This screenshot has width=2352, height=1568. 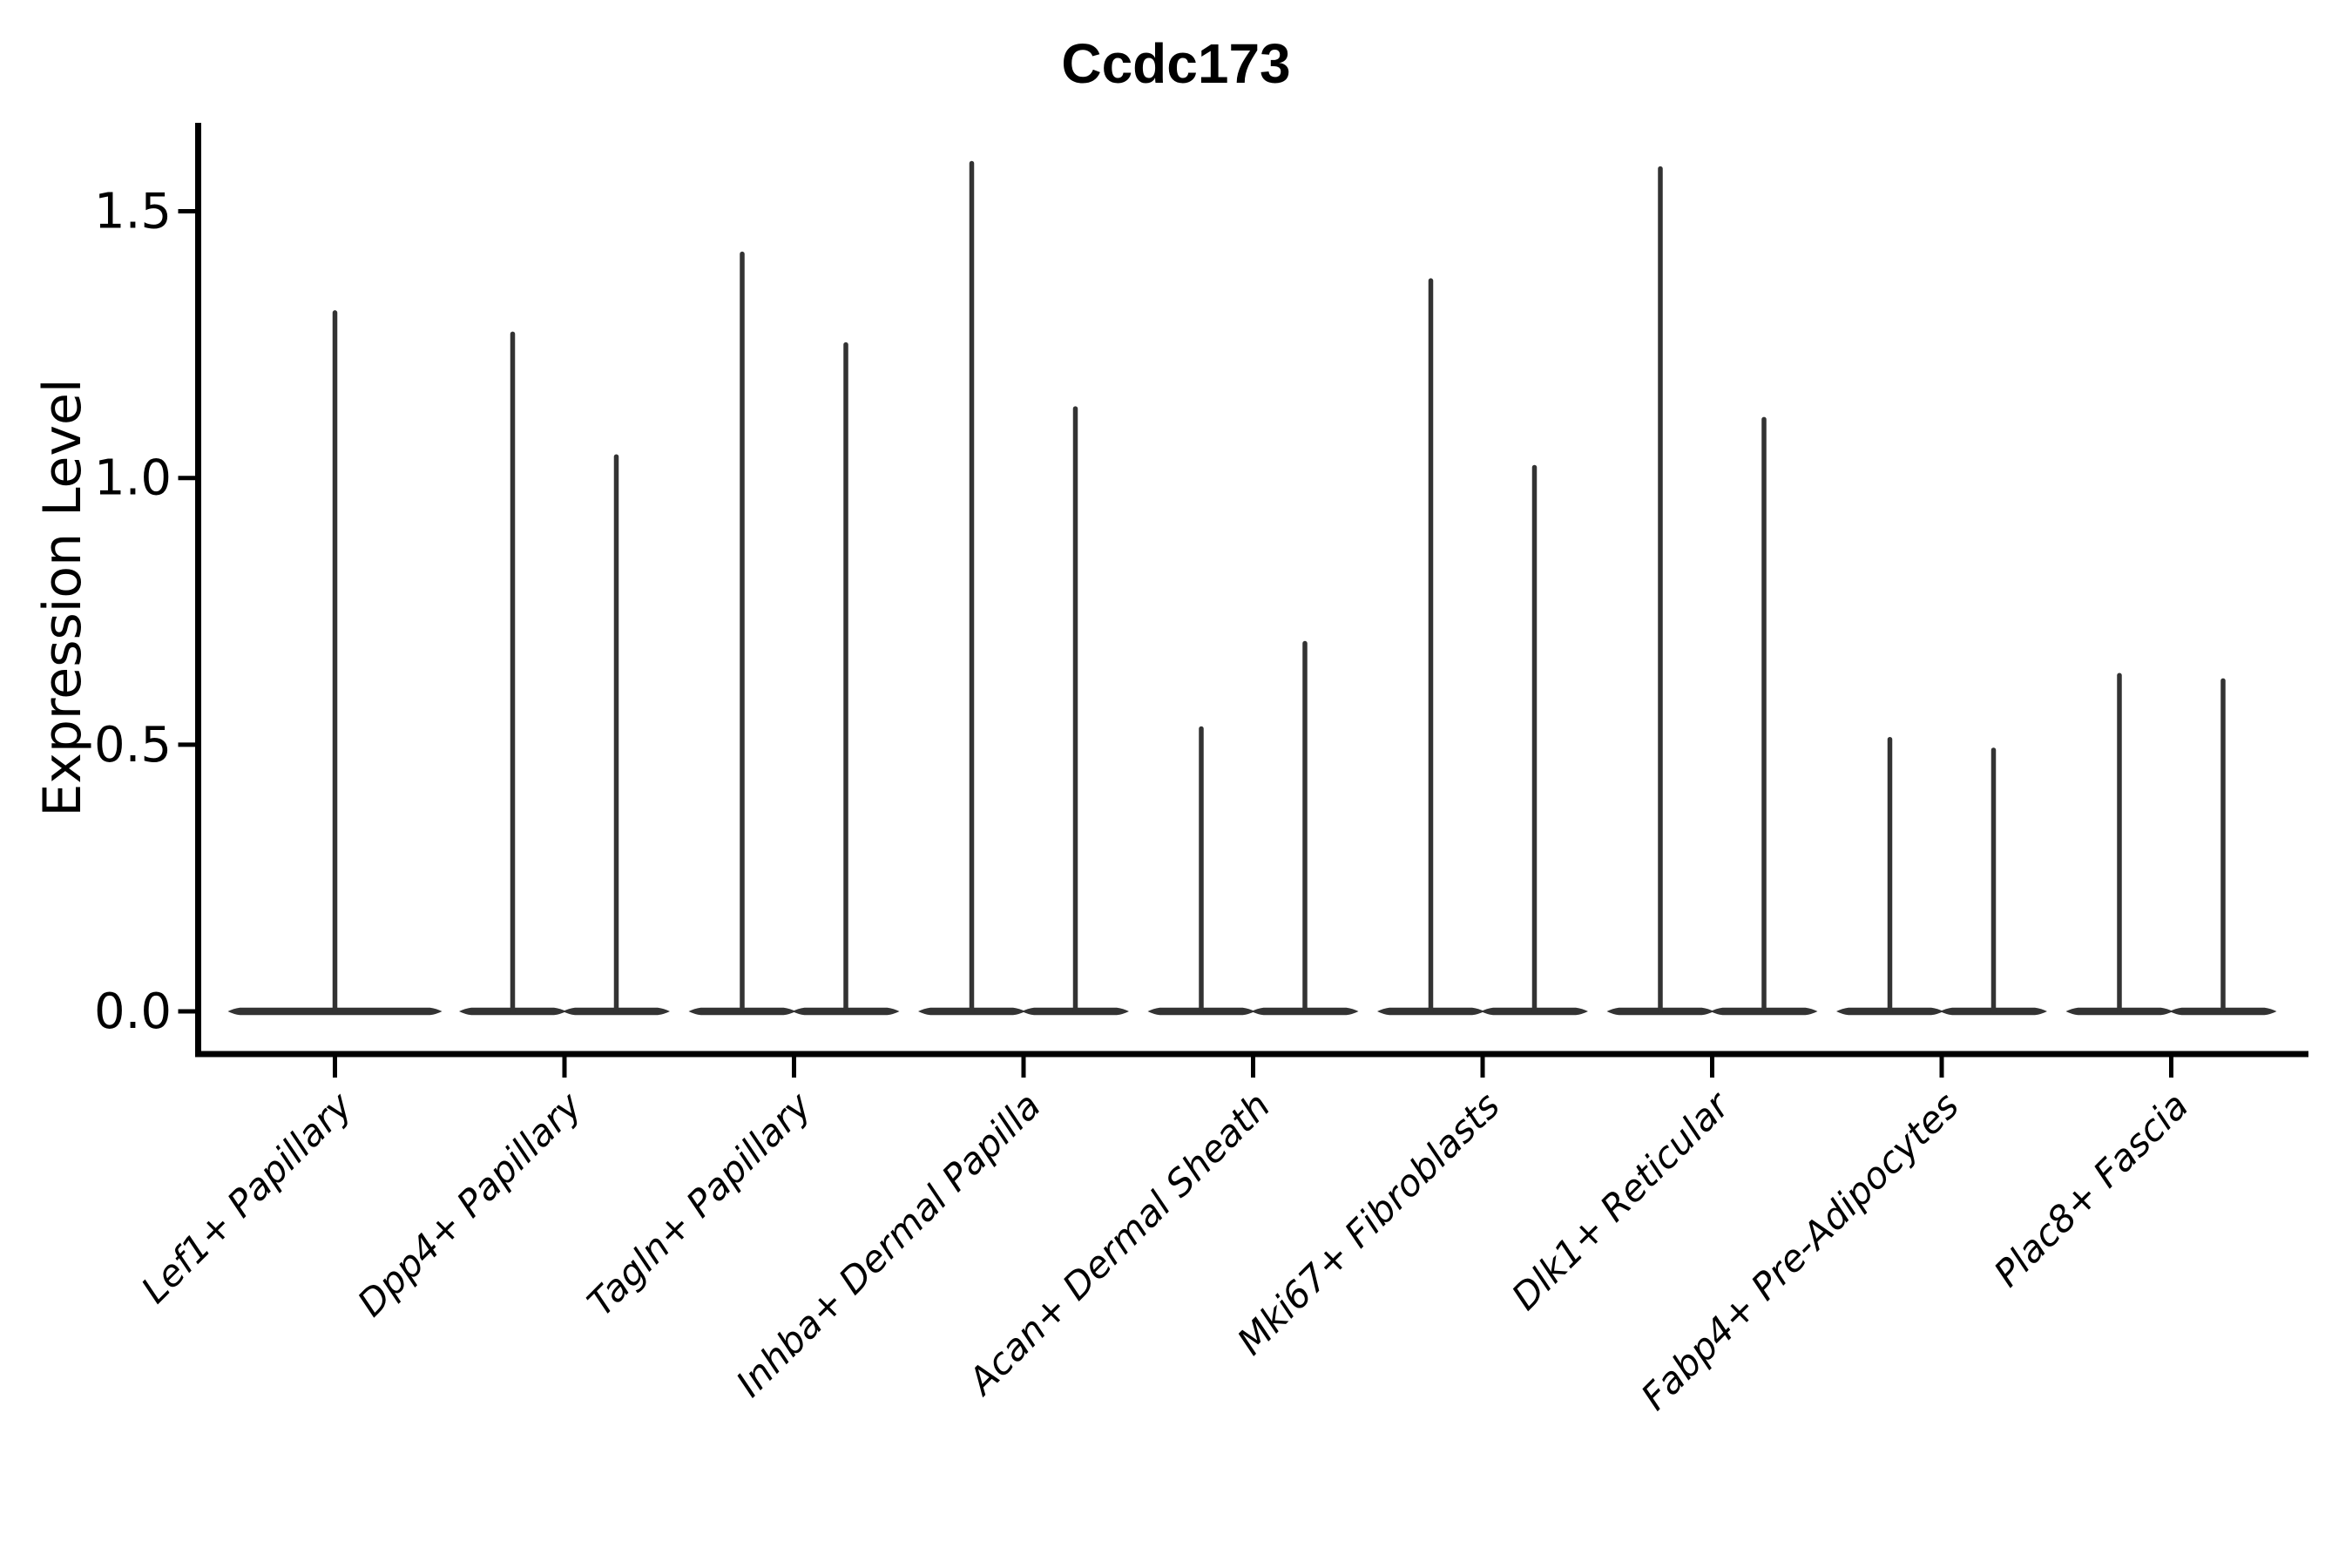 I want to click on x-tick-label: Tagln+ Papillary, so click(x=700, y=1204).